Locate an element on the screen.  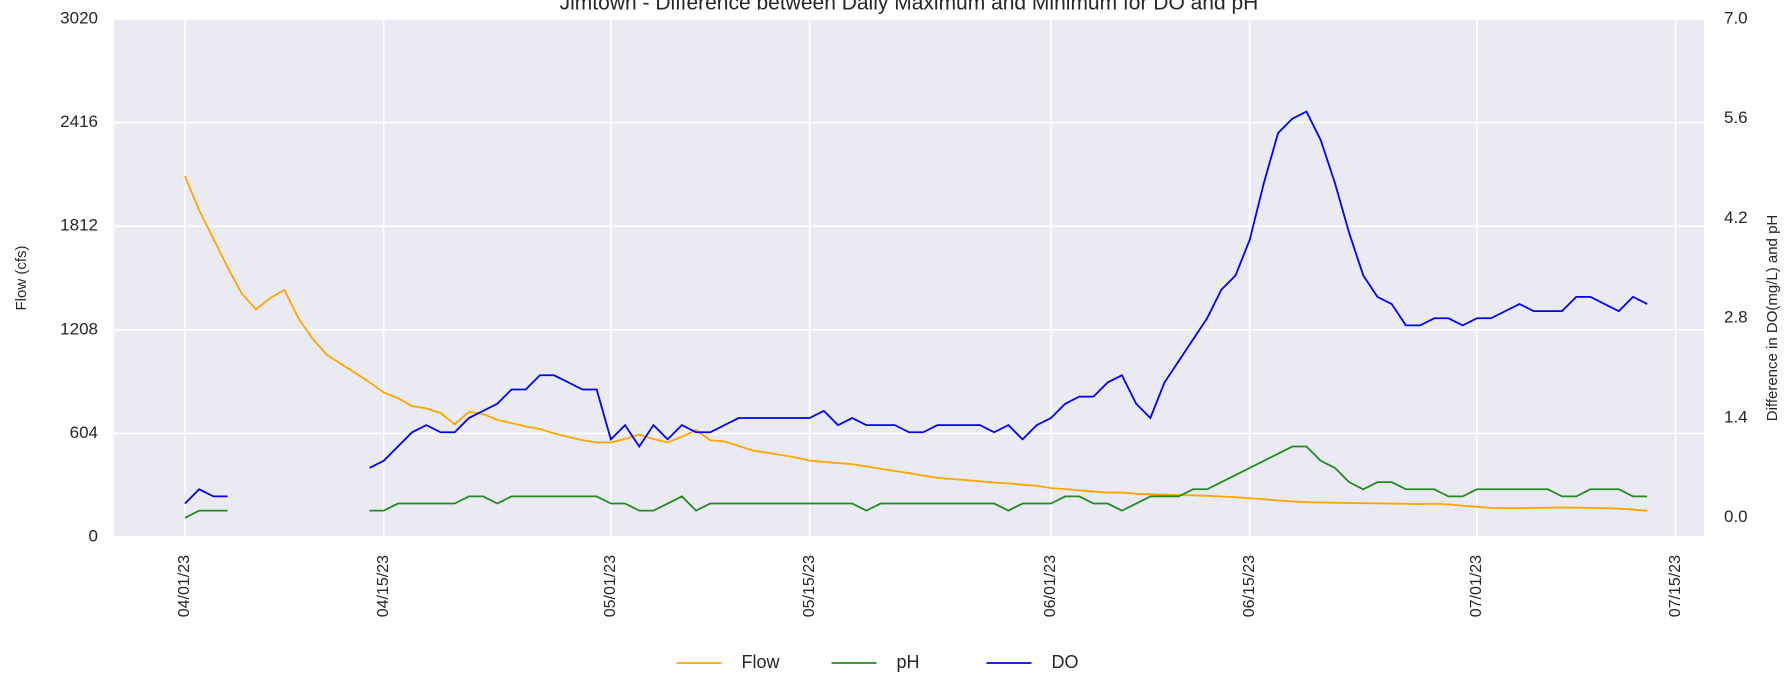
y2-tick-label: 2.8 is located at coordinates (1736, 317).